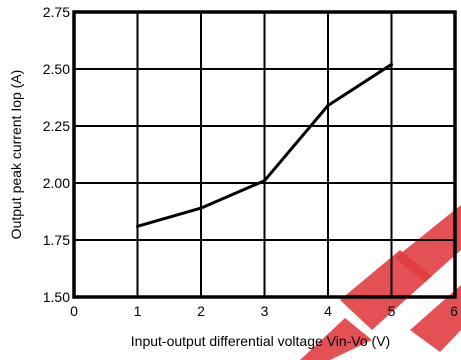 The height and width of the screenshot is (360, 461). What do you see at coordinates (392, 311) in the screenshot?
I see `x-tick-label: 5` at bounding box center [392, 311].